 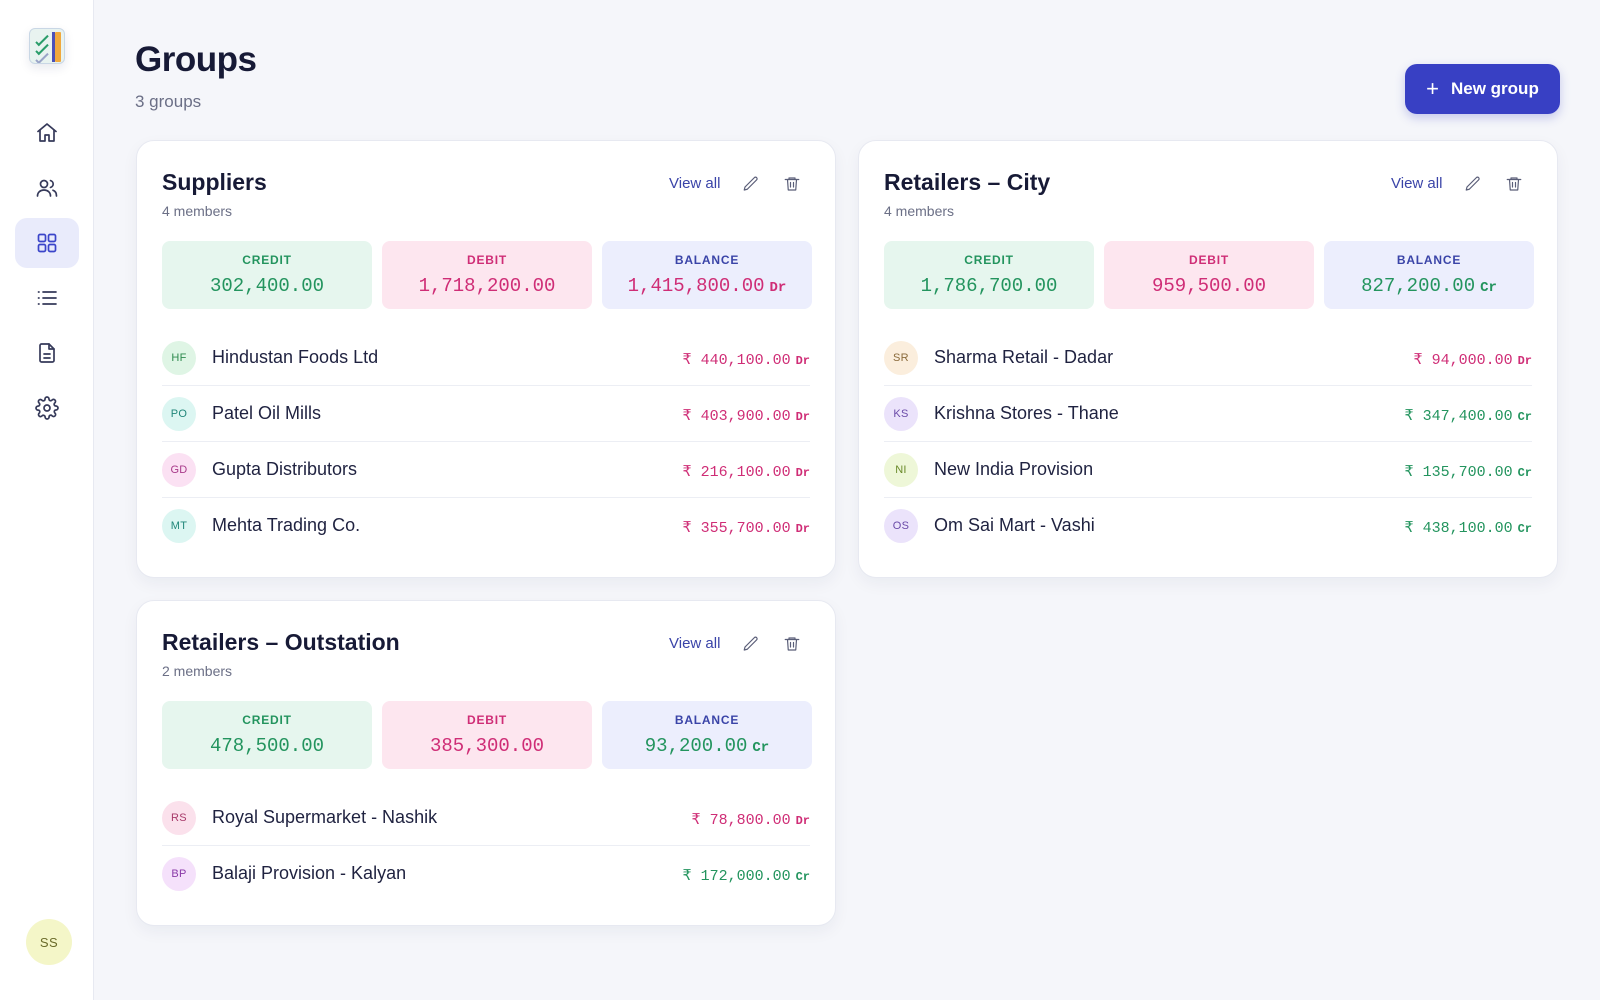 I want to click on credit-value: 1,786,700.00, so click(x=989, y=286).